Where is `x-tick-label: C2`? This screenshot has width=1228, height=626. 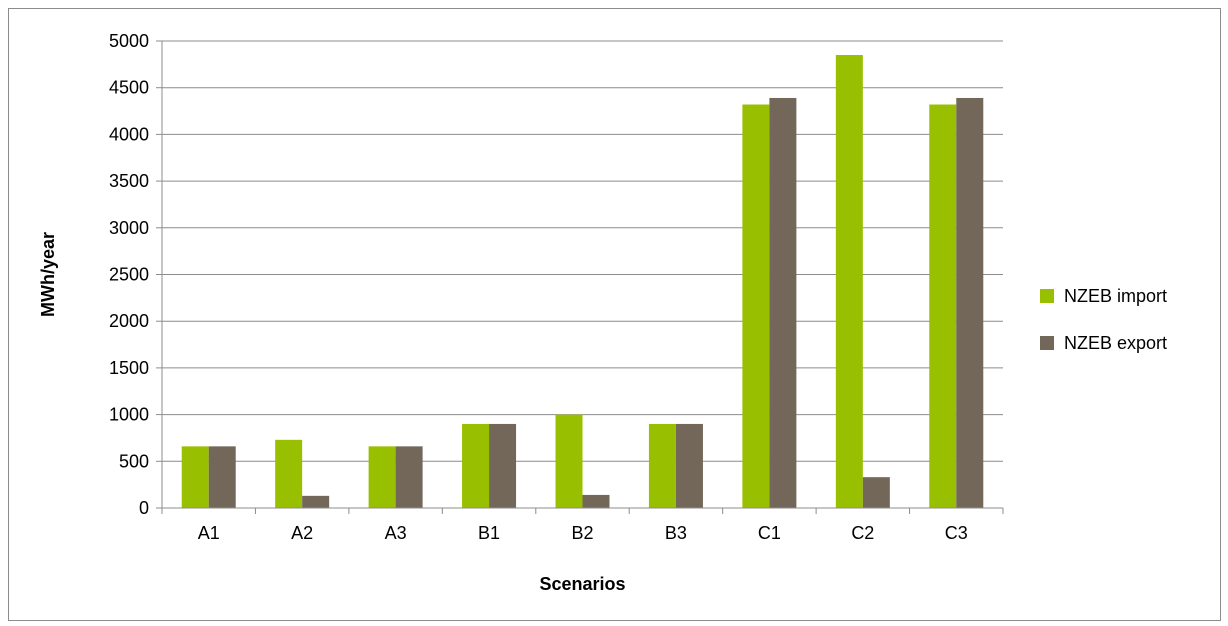 x-tick-label: C2 is located at coordinates (862, 533).